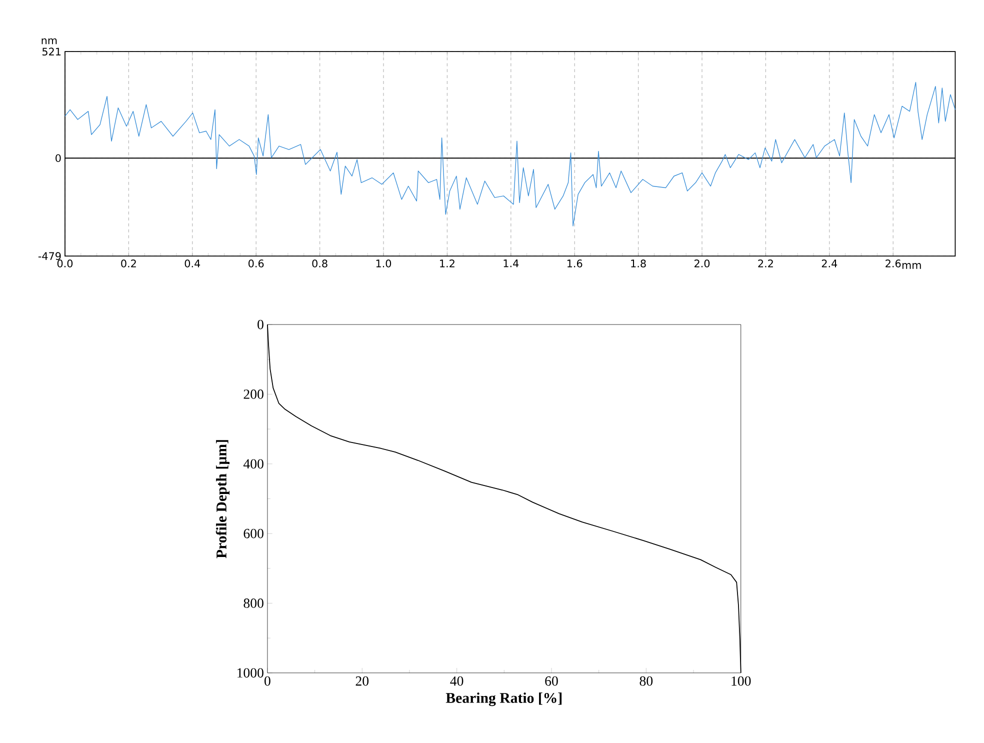  What do you see at coordinates (911, 265) in the screenshot?
I see `x-axis-title: mm` at bounding box center [911, 265].